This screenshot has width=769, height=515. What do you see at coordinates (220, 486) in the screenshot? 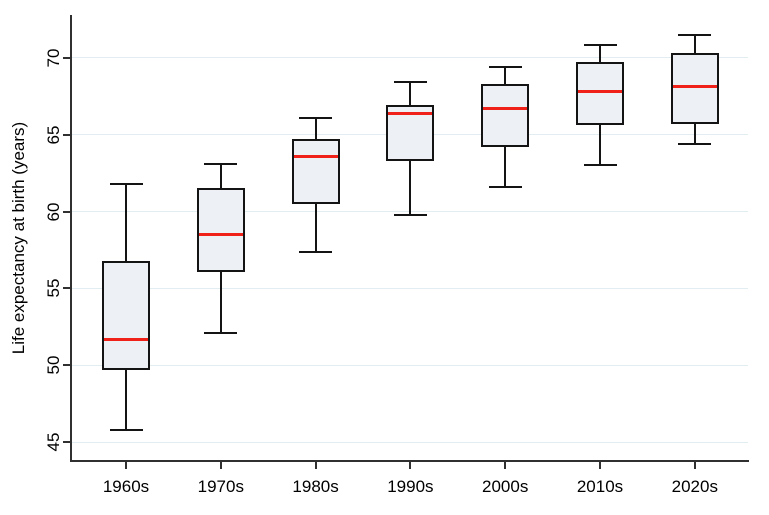
I see `x-tick-label: 1970s` at bounding box center [220, 486].